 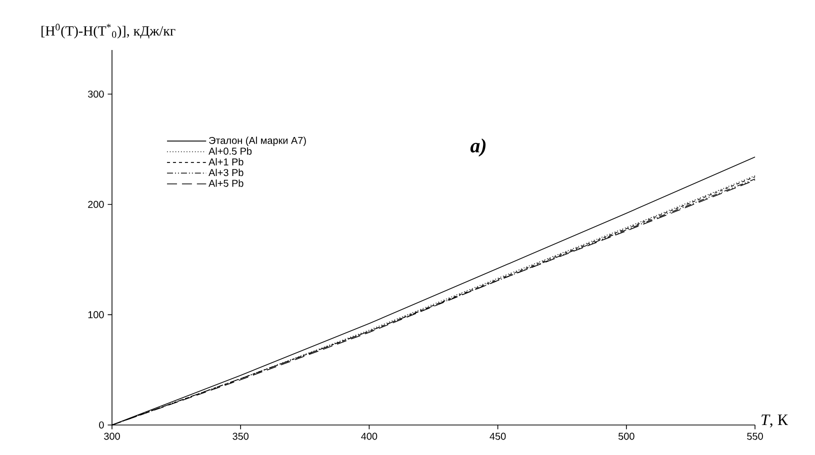 What do you see at coordinates (109, 31) in the screenshot?
I see `y-axis-title: [H$^{0}$(T)-H(T$^{*}$$_{0}$)], кДж/кг` at bounding box center [109, 31].